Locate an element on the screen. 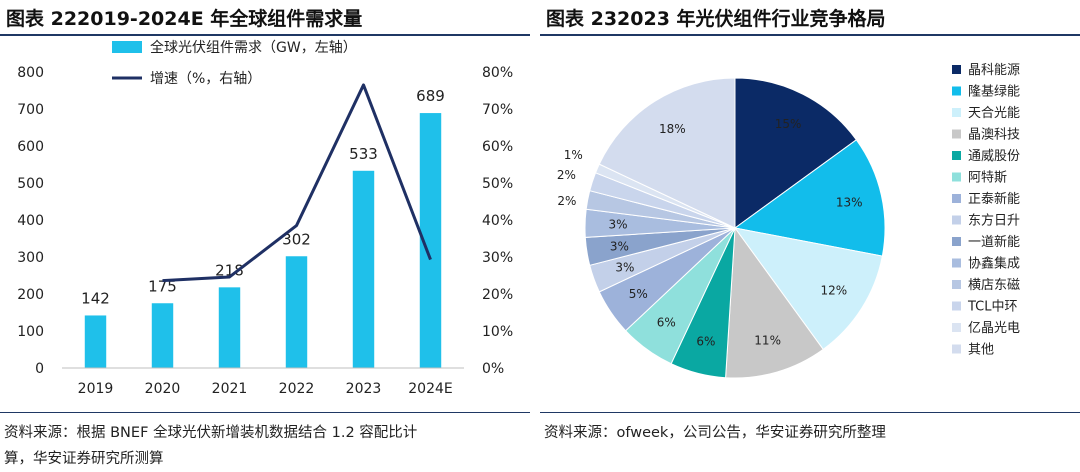  y-right-tick-label: 70% is located at coordinates (497, 110).